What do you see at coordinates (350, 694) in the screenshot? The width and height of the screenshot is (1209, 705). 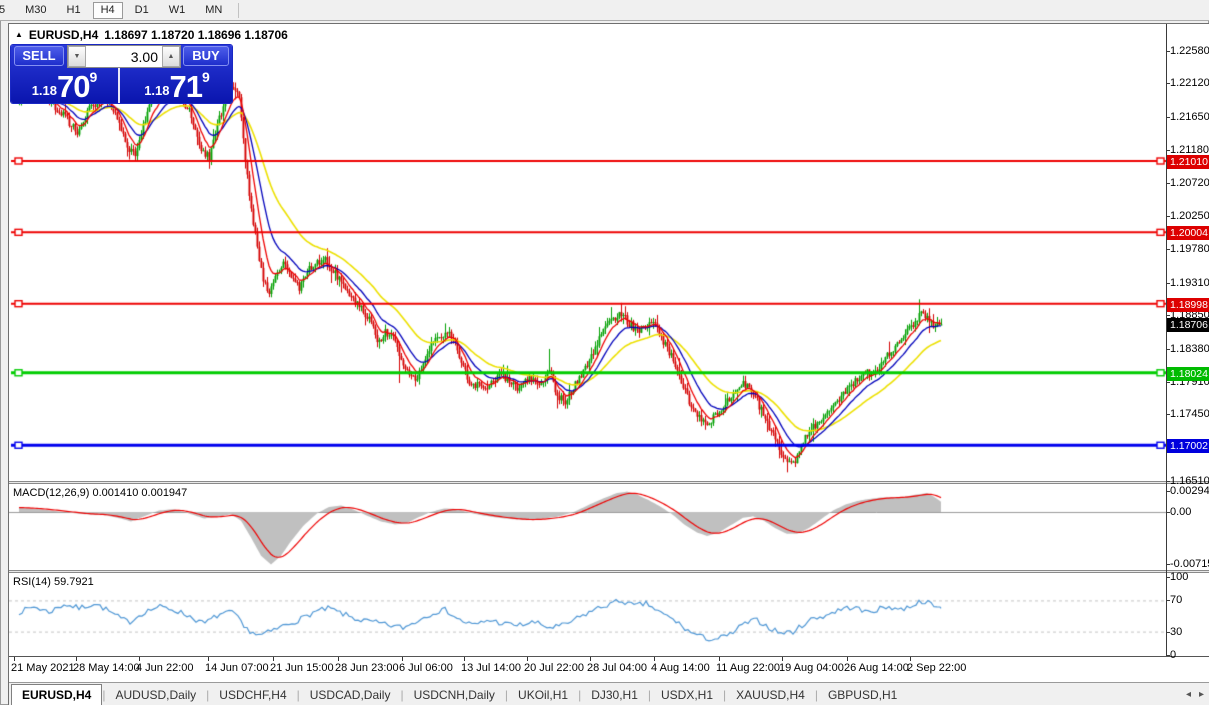 I see `tab-usdcad: USDCAD,Daily` at bounding box center [350, 694].